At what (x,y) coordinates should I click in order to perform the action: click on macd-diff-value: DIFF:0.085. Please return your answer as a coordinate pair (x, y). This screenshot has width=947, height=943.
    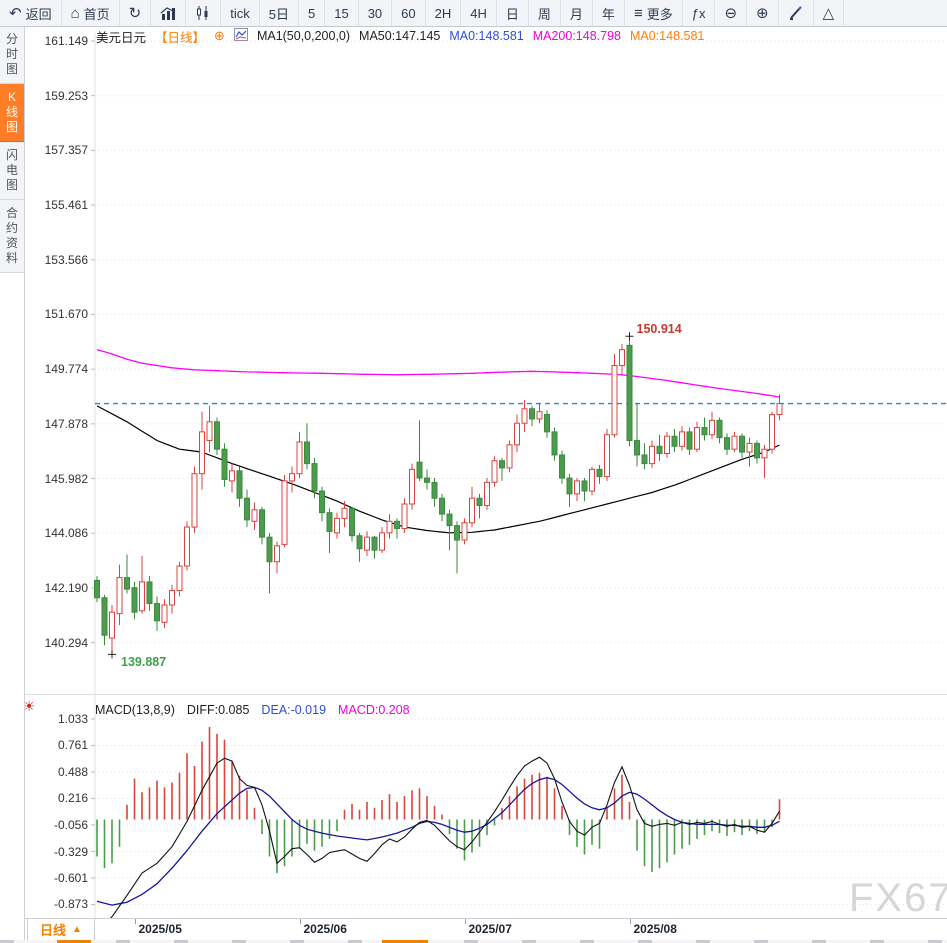
    Looking at the image, I should click on (218, 709).